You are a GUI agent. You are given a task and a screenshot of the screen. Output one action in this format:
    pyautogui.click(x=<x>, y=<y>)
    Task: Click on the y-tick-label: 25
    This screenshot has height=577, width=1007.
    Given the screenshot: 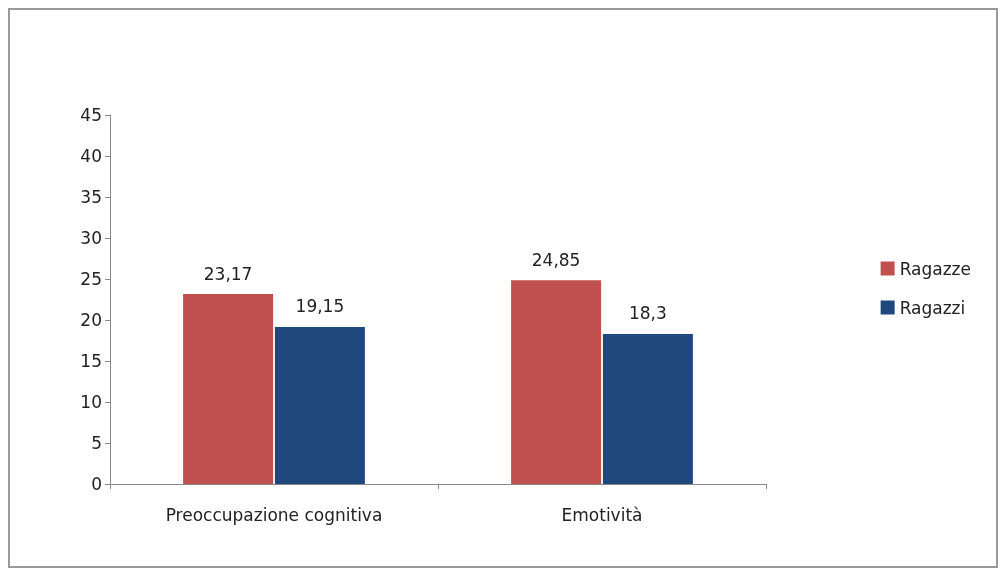 What is the action you would take?
    pyautogui.click(x=91, y=279)
    